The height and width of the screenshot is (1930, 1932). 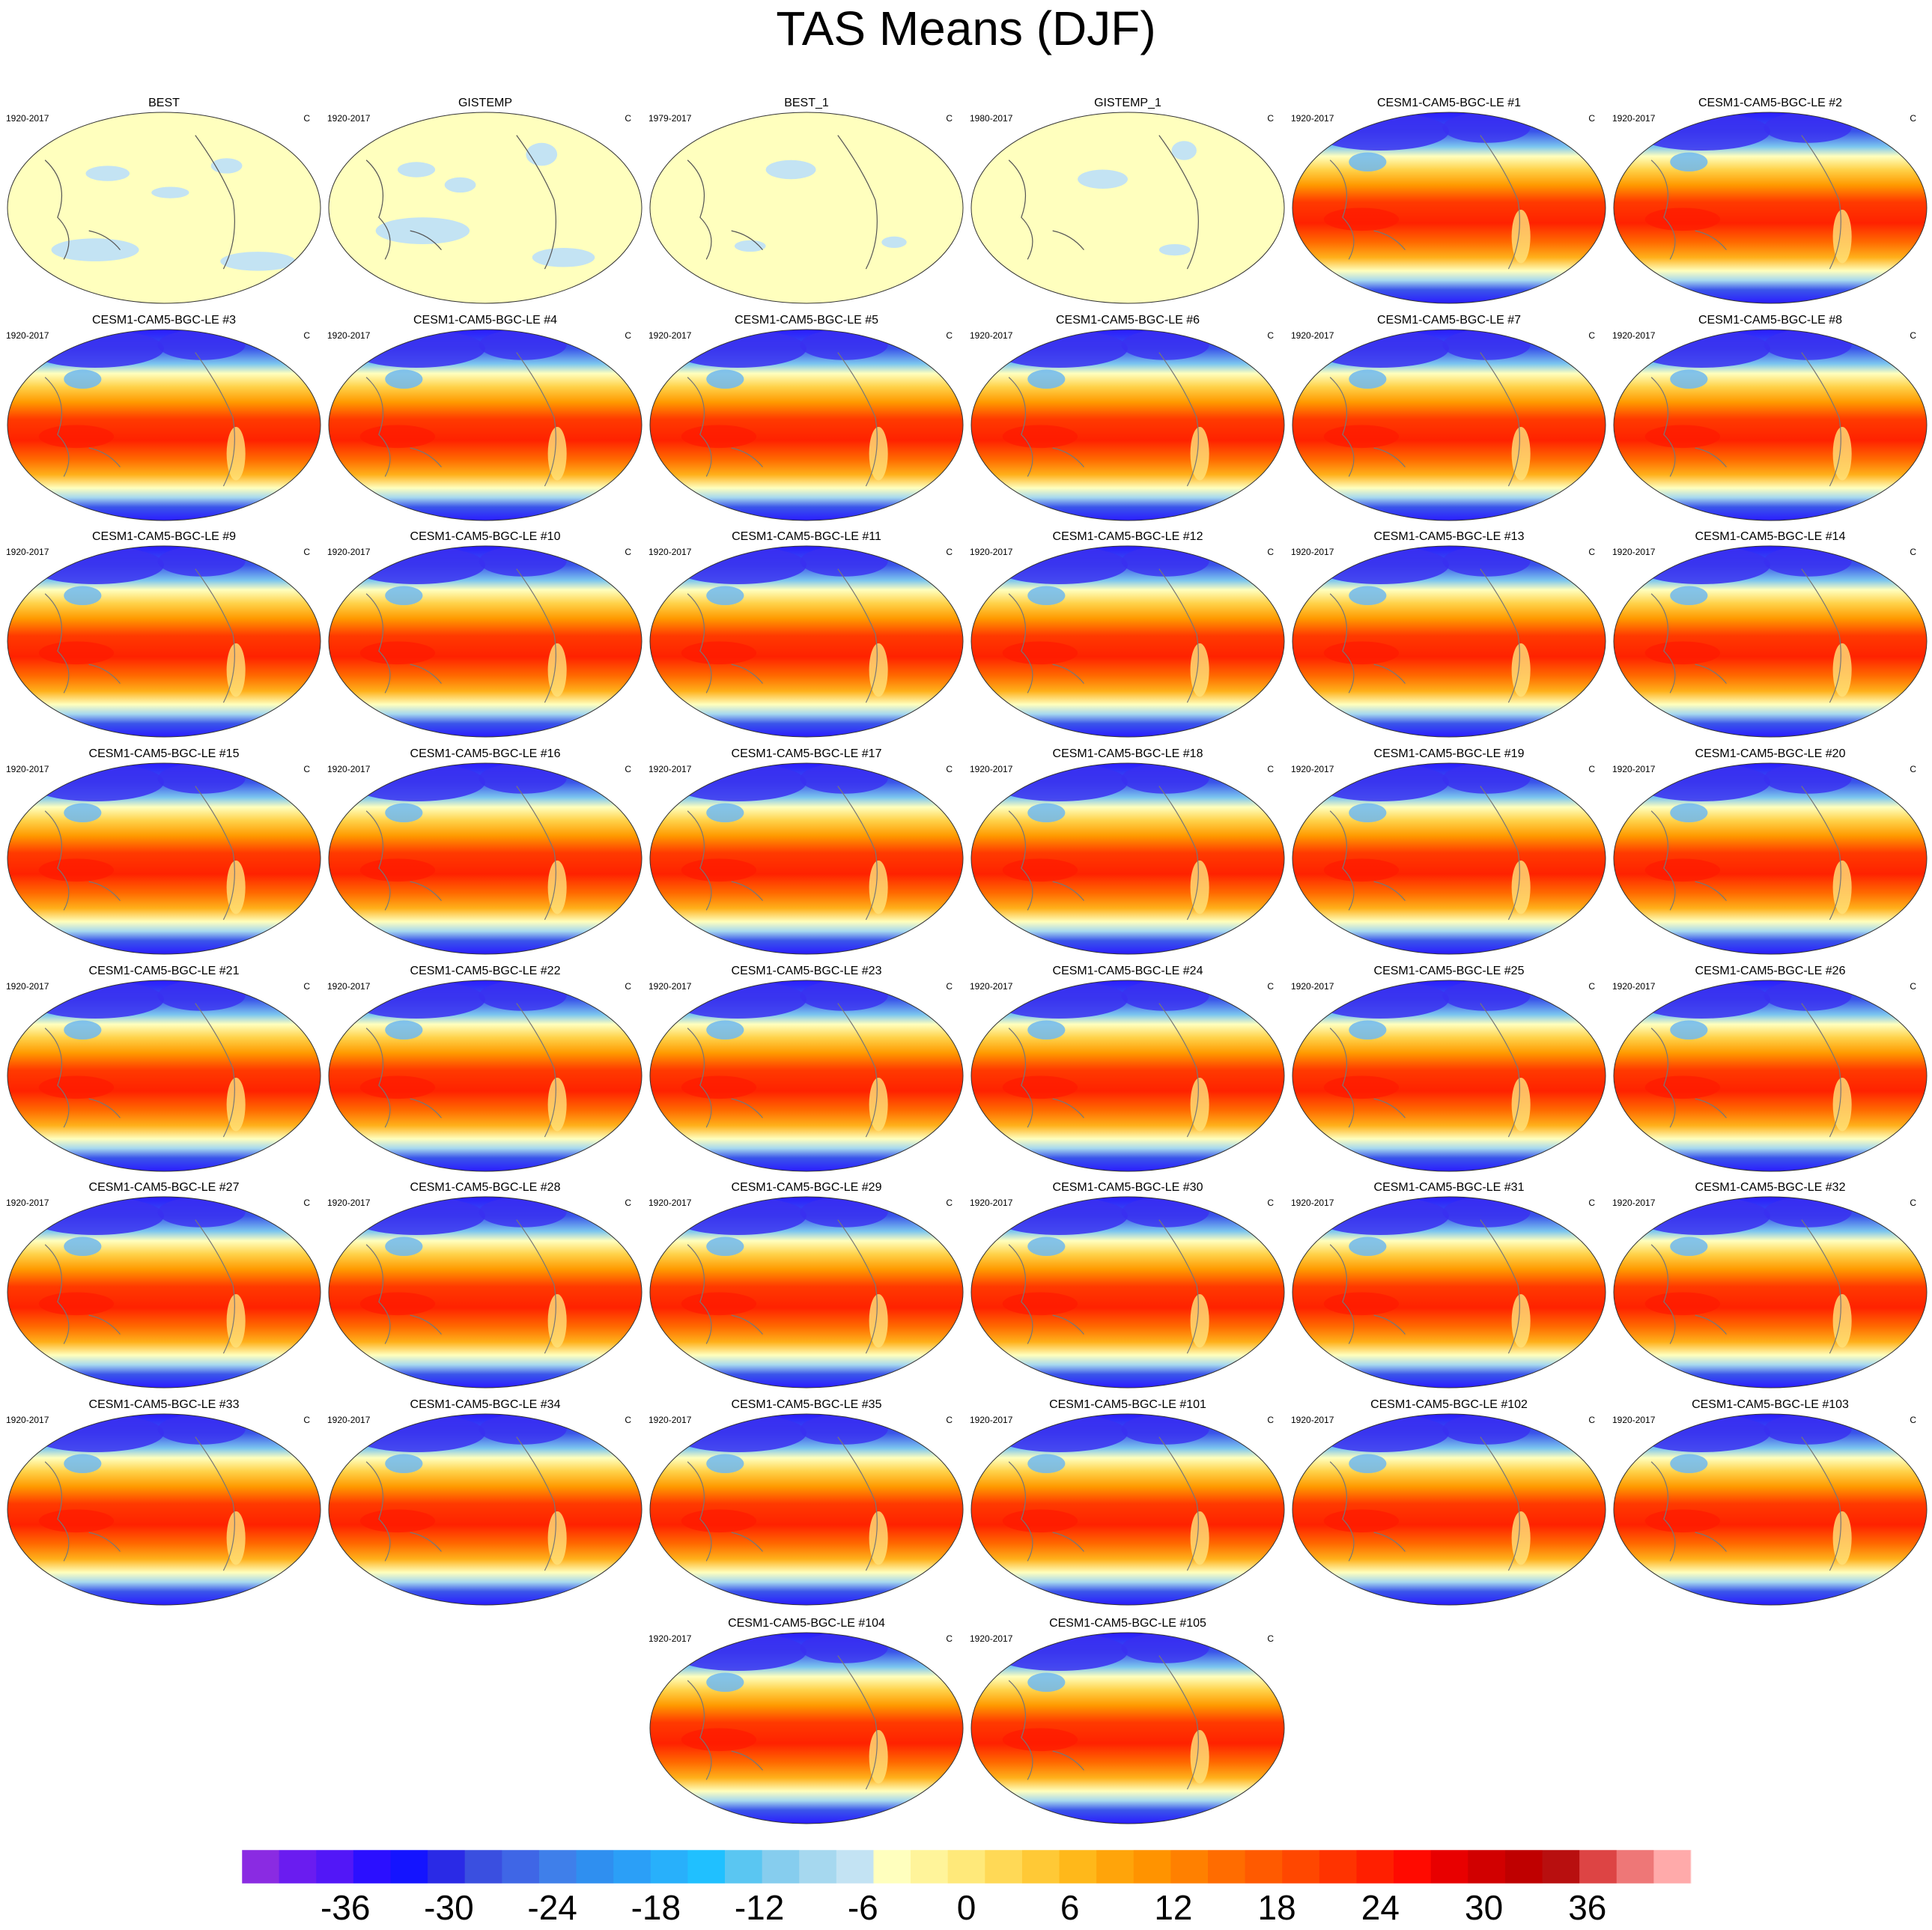 I want to click on panel-title: CESM1-CAM5-BGC-LE #22, so click(x=485, y=971).